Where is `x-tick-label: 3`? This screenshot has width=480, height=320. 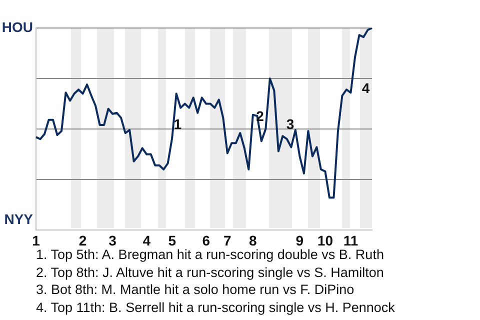
x-tick-label: 3 is located at coordinates (112, 240).